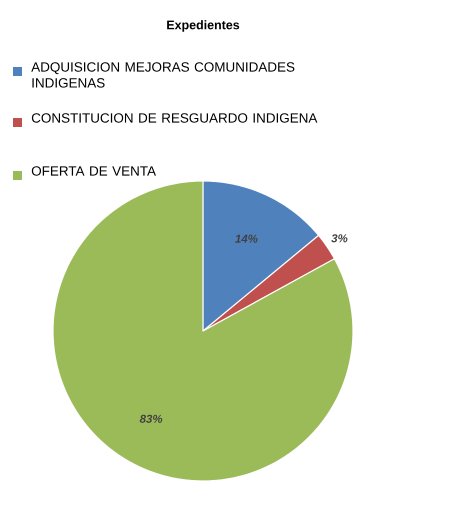 This screenshot has width=456, height=510. What do you see at coordinates (162, 75) in the screenshot?
I see `legend-label: ADQUISICION MEJORAS COMUNIDADES INDIGENAS` at bounding box center [162, 75].